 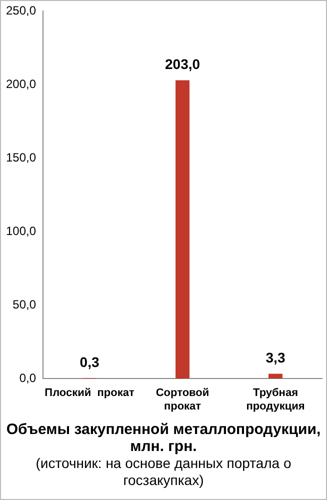 I want to click on data-label: 0,3, so click(x=90, y=362).